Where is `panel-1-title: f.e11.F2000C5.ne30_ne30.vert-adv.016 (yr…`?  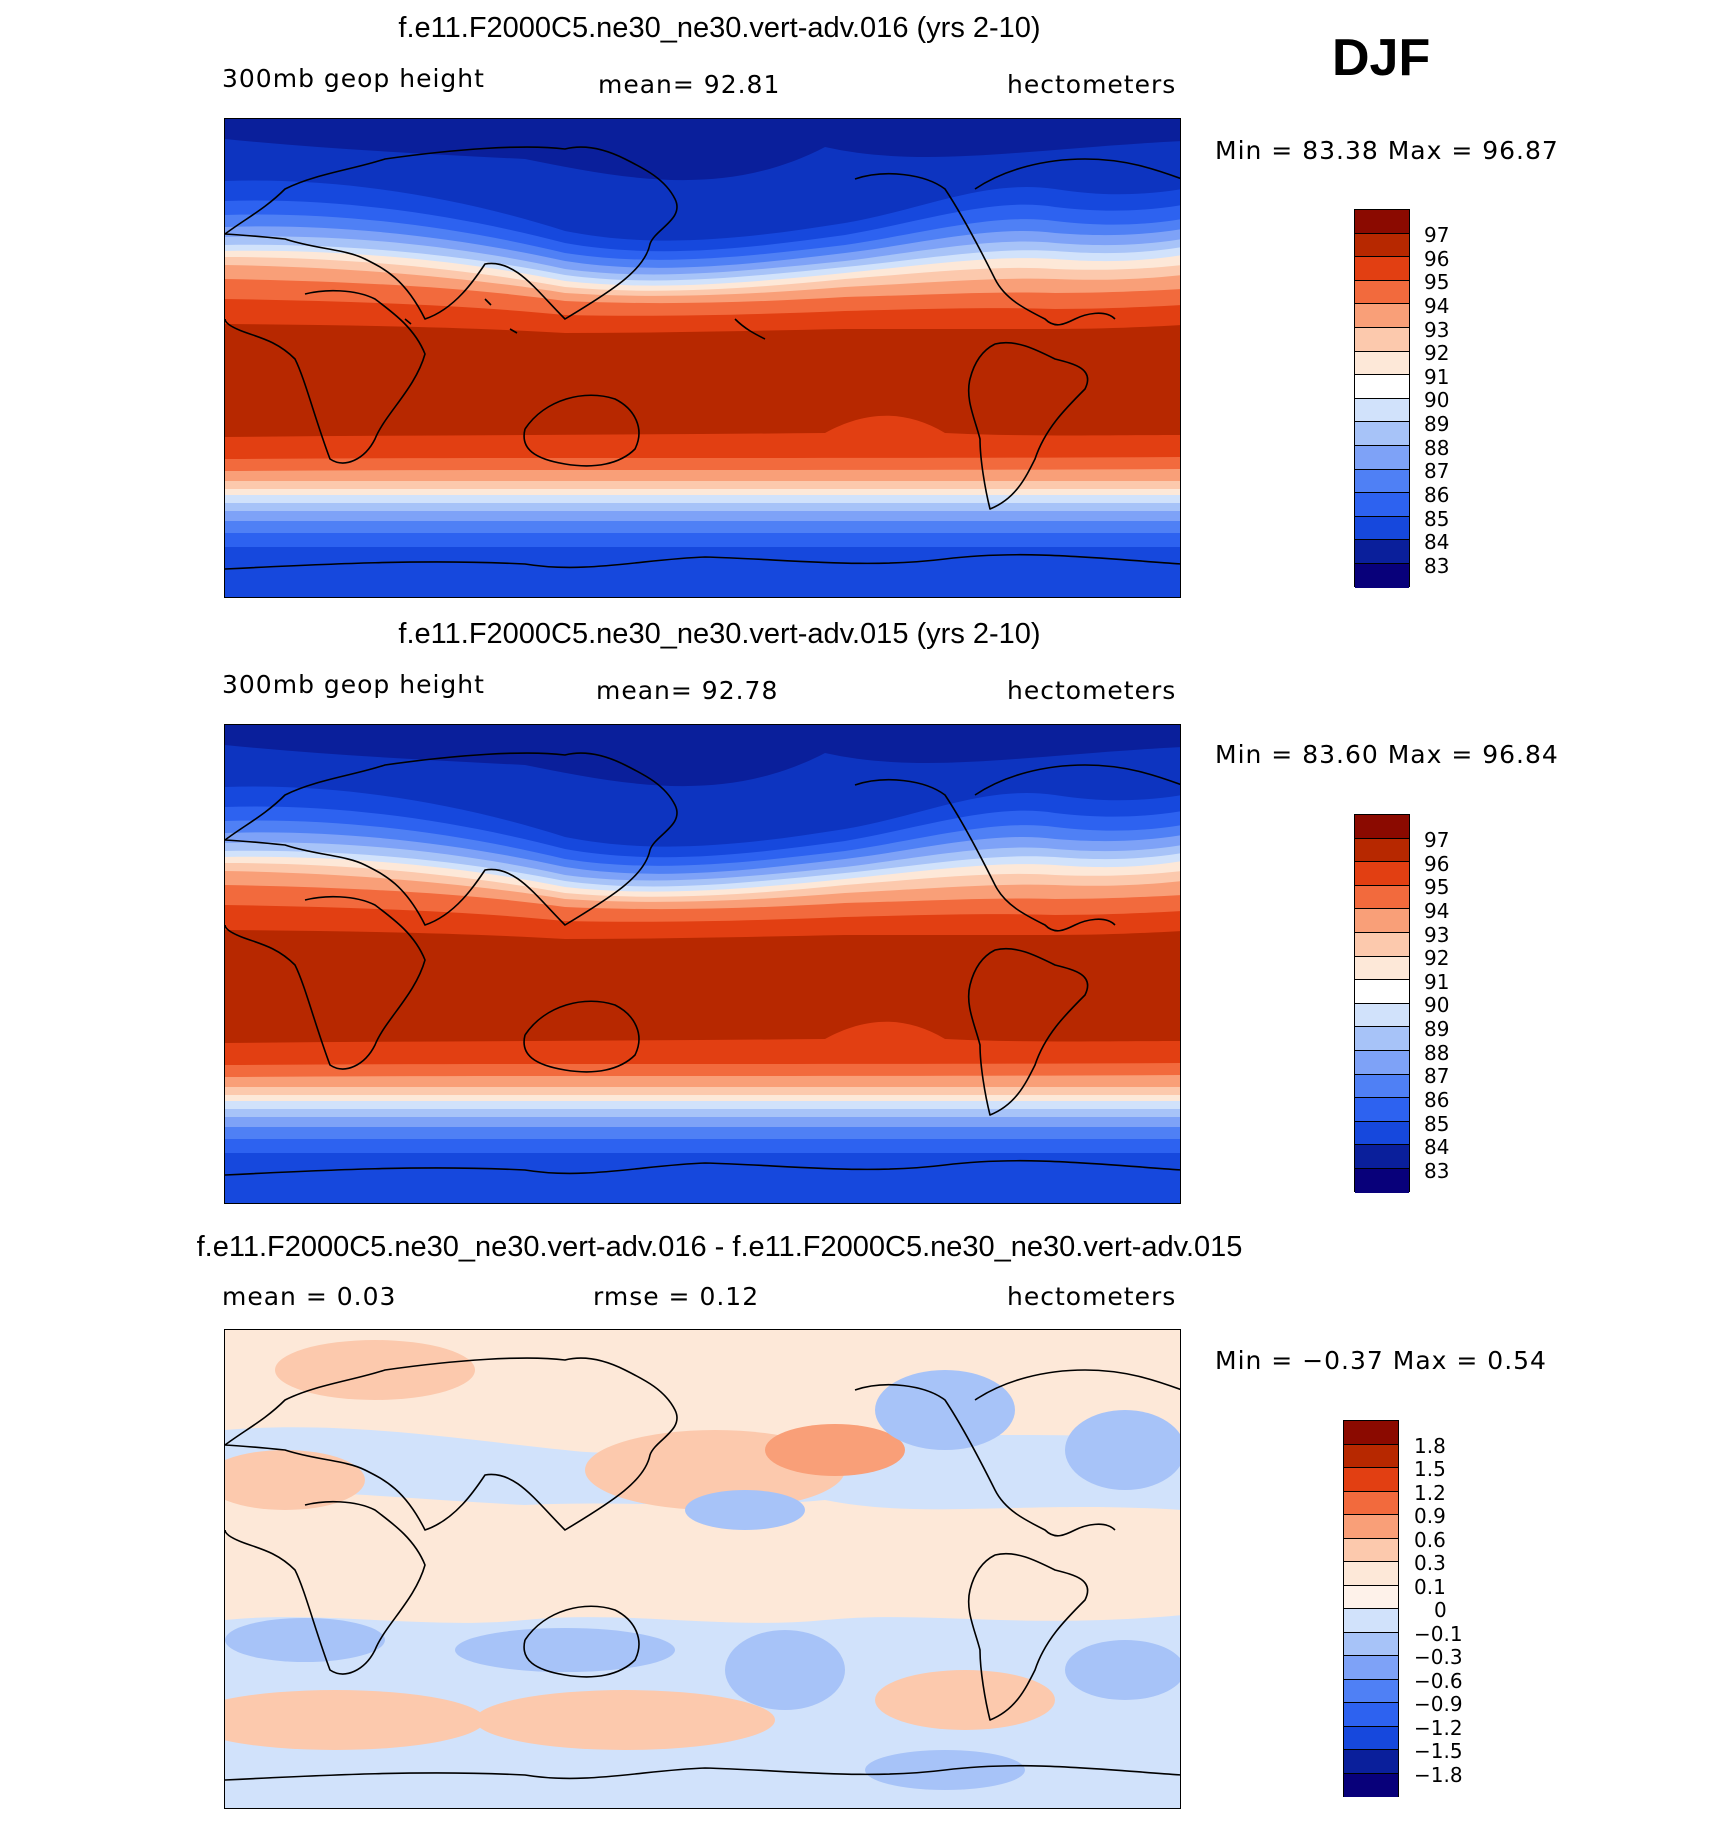
panel-1-title: f.e11.F2000C5.ne30_ne30.vert-adv.016 (yr… is located at coordinates (719, 28).